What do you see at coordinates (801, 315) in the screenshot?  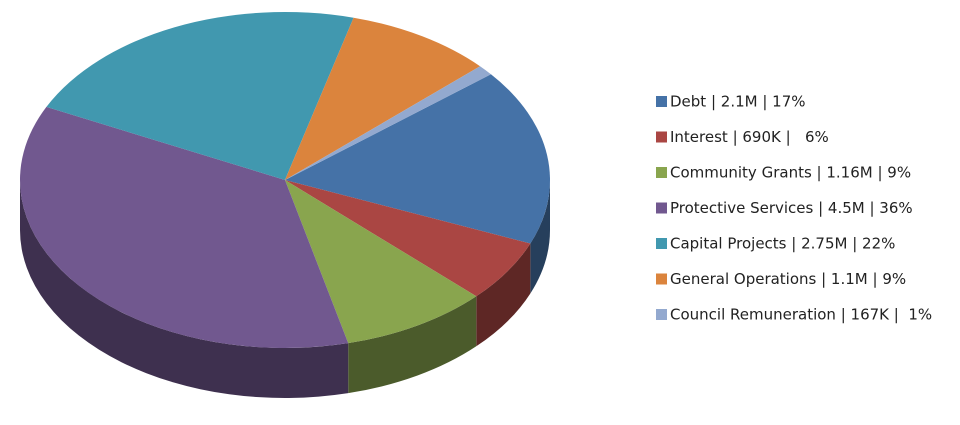 I see `legend-label: Council Remuneration | 167K | 1%` at bounding box center [801, 315].